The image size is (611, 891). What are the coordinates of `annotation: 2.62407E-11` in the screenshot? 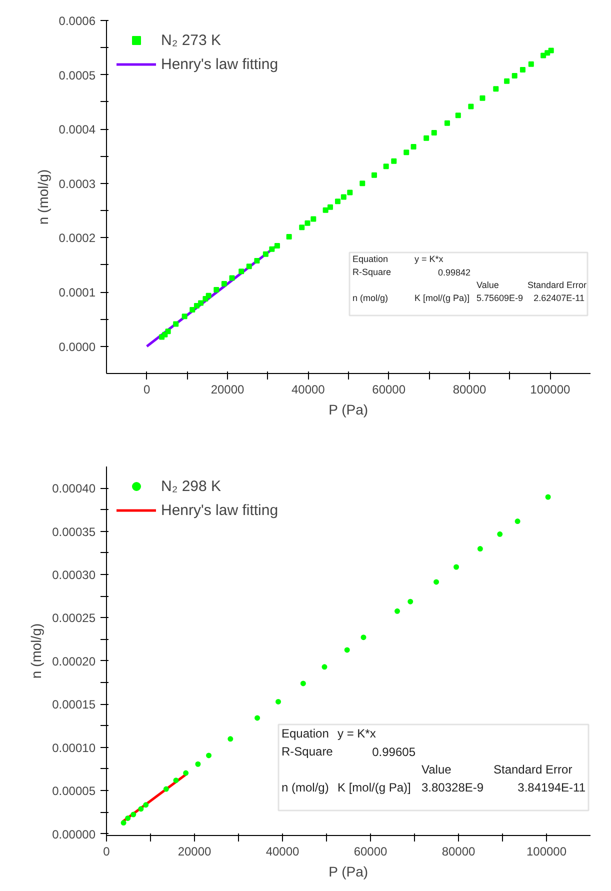 It's located at (559, 298).